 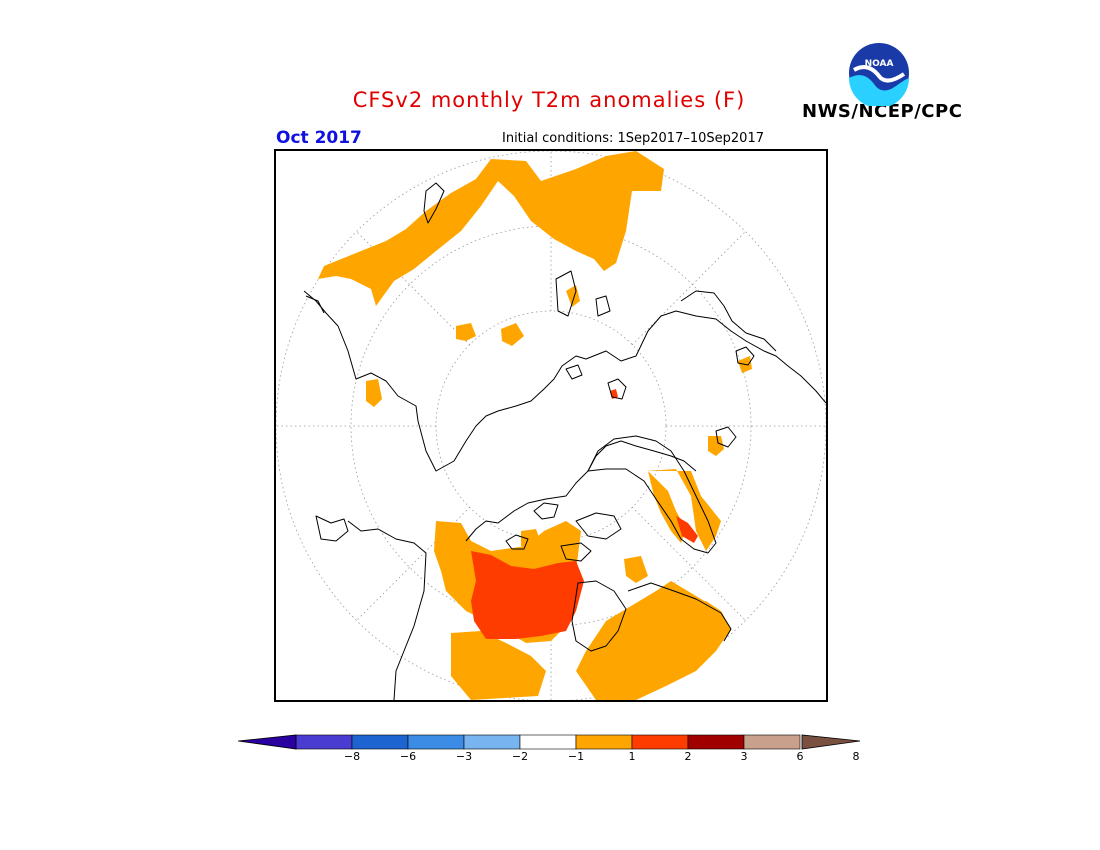 I want to click on colorbar-tick-label: −3, so click(x=464, y=756).